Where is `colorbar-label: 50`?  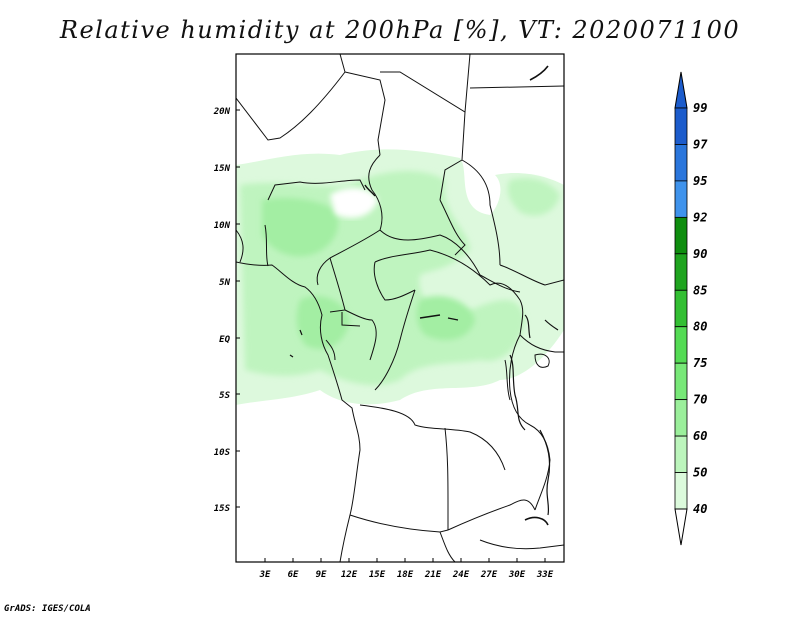
colorbar-label: 50 is located at coordinates (700, 473).